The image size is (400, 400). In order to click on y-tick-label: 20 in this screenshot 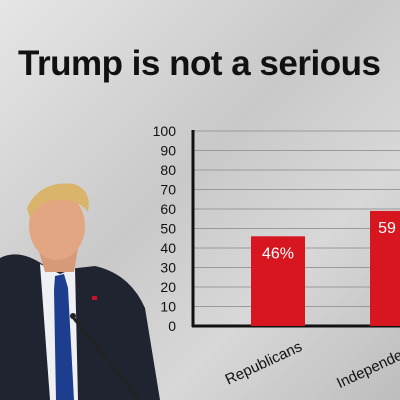, I will do `click(168, 287)`.